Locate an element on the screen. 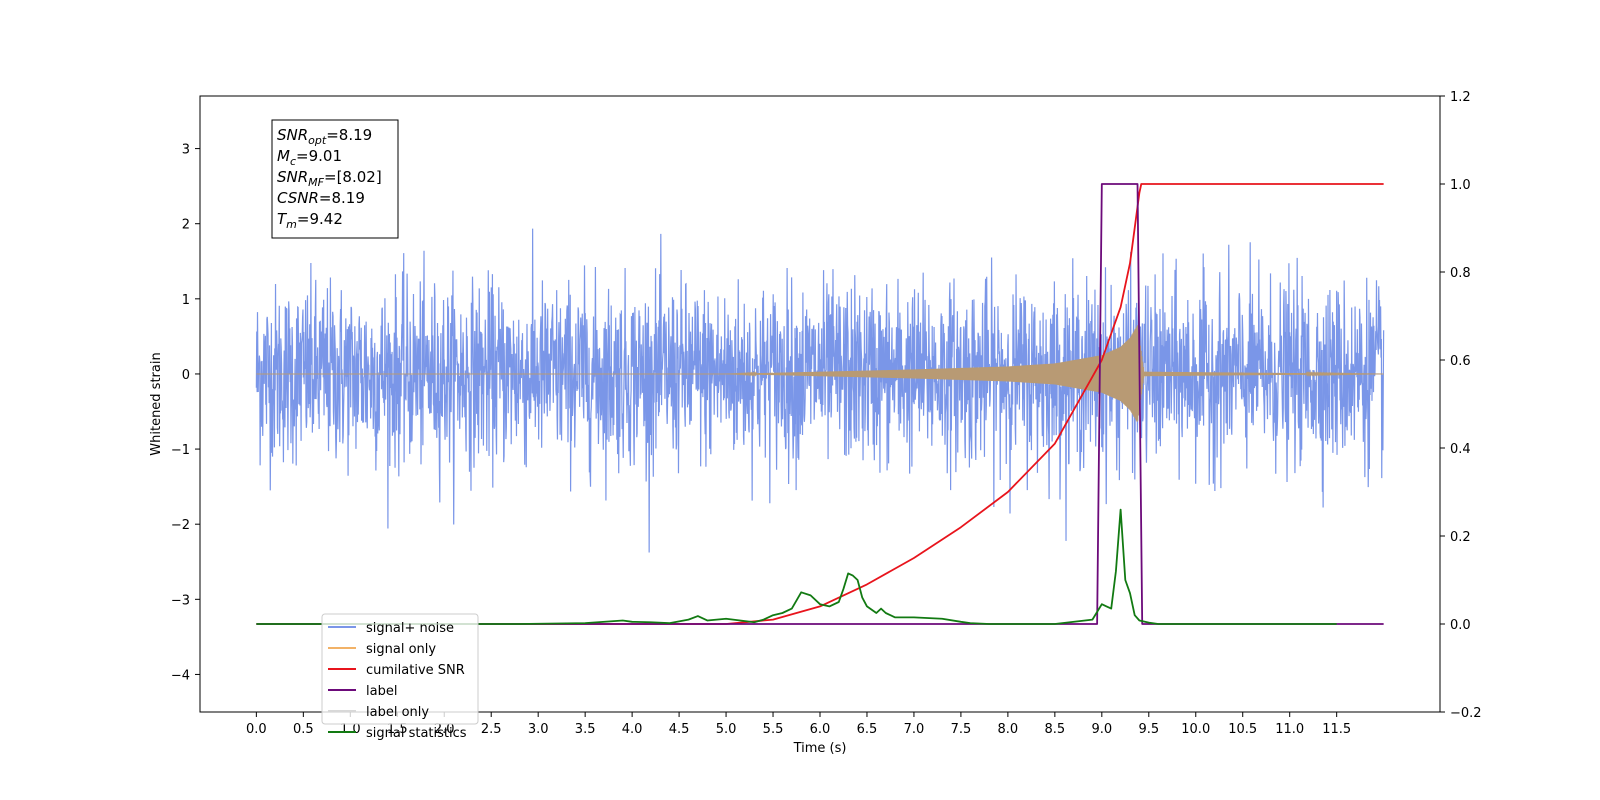 The image size is (1600, 800). legend-item: label is located at coordinates (362, 691).